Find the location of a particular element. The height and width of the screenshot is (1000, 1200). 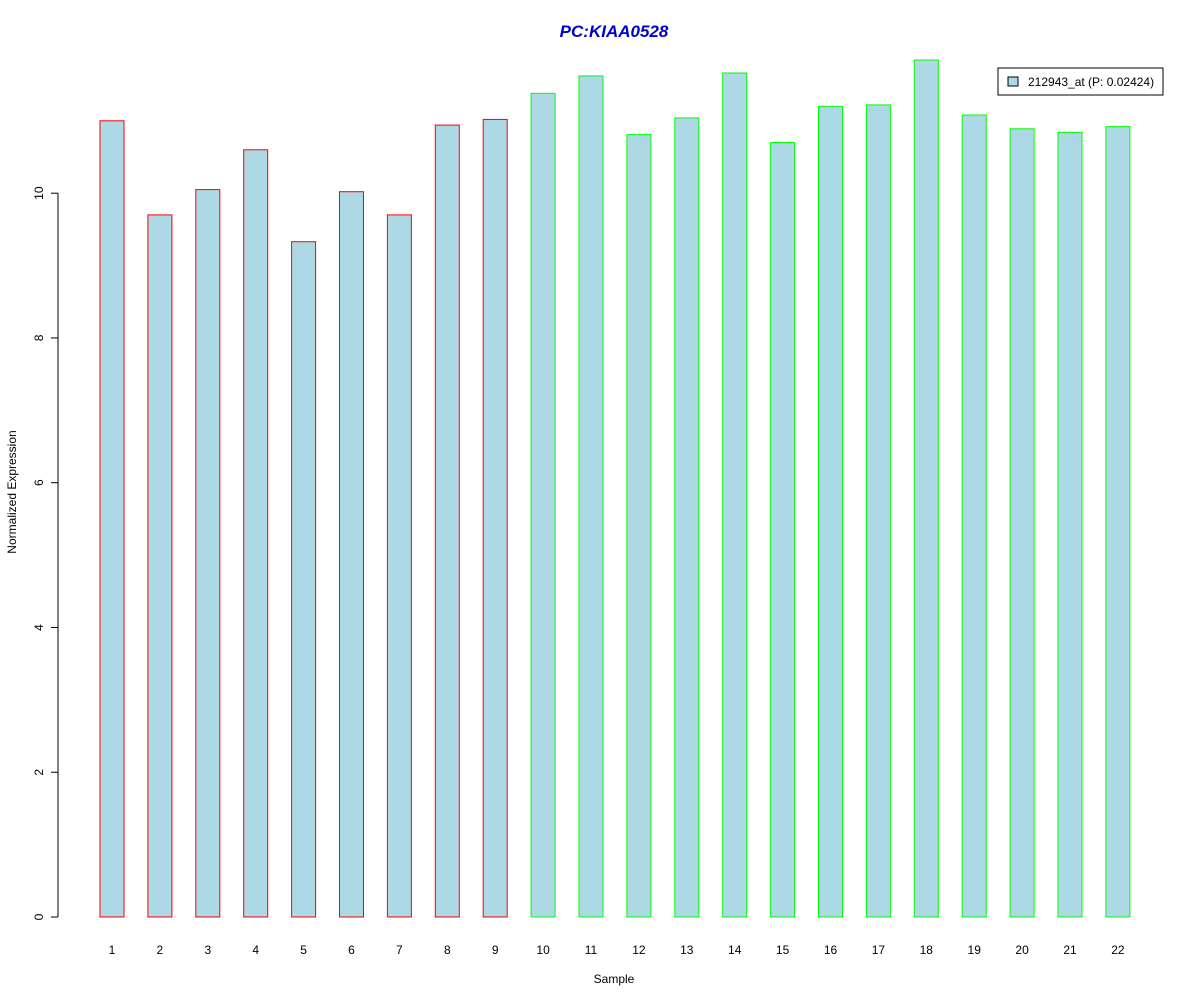

y-axis-label: Normalized Expression is located at coordinates (12, 491).